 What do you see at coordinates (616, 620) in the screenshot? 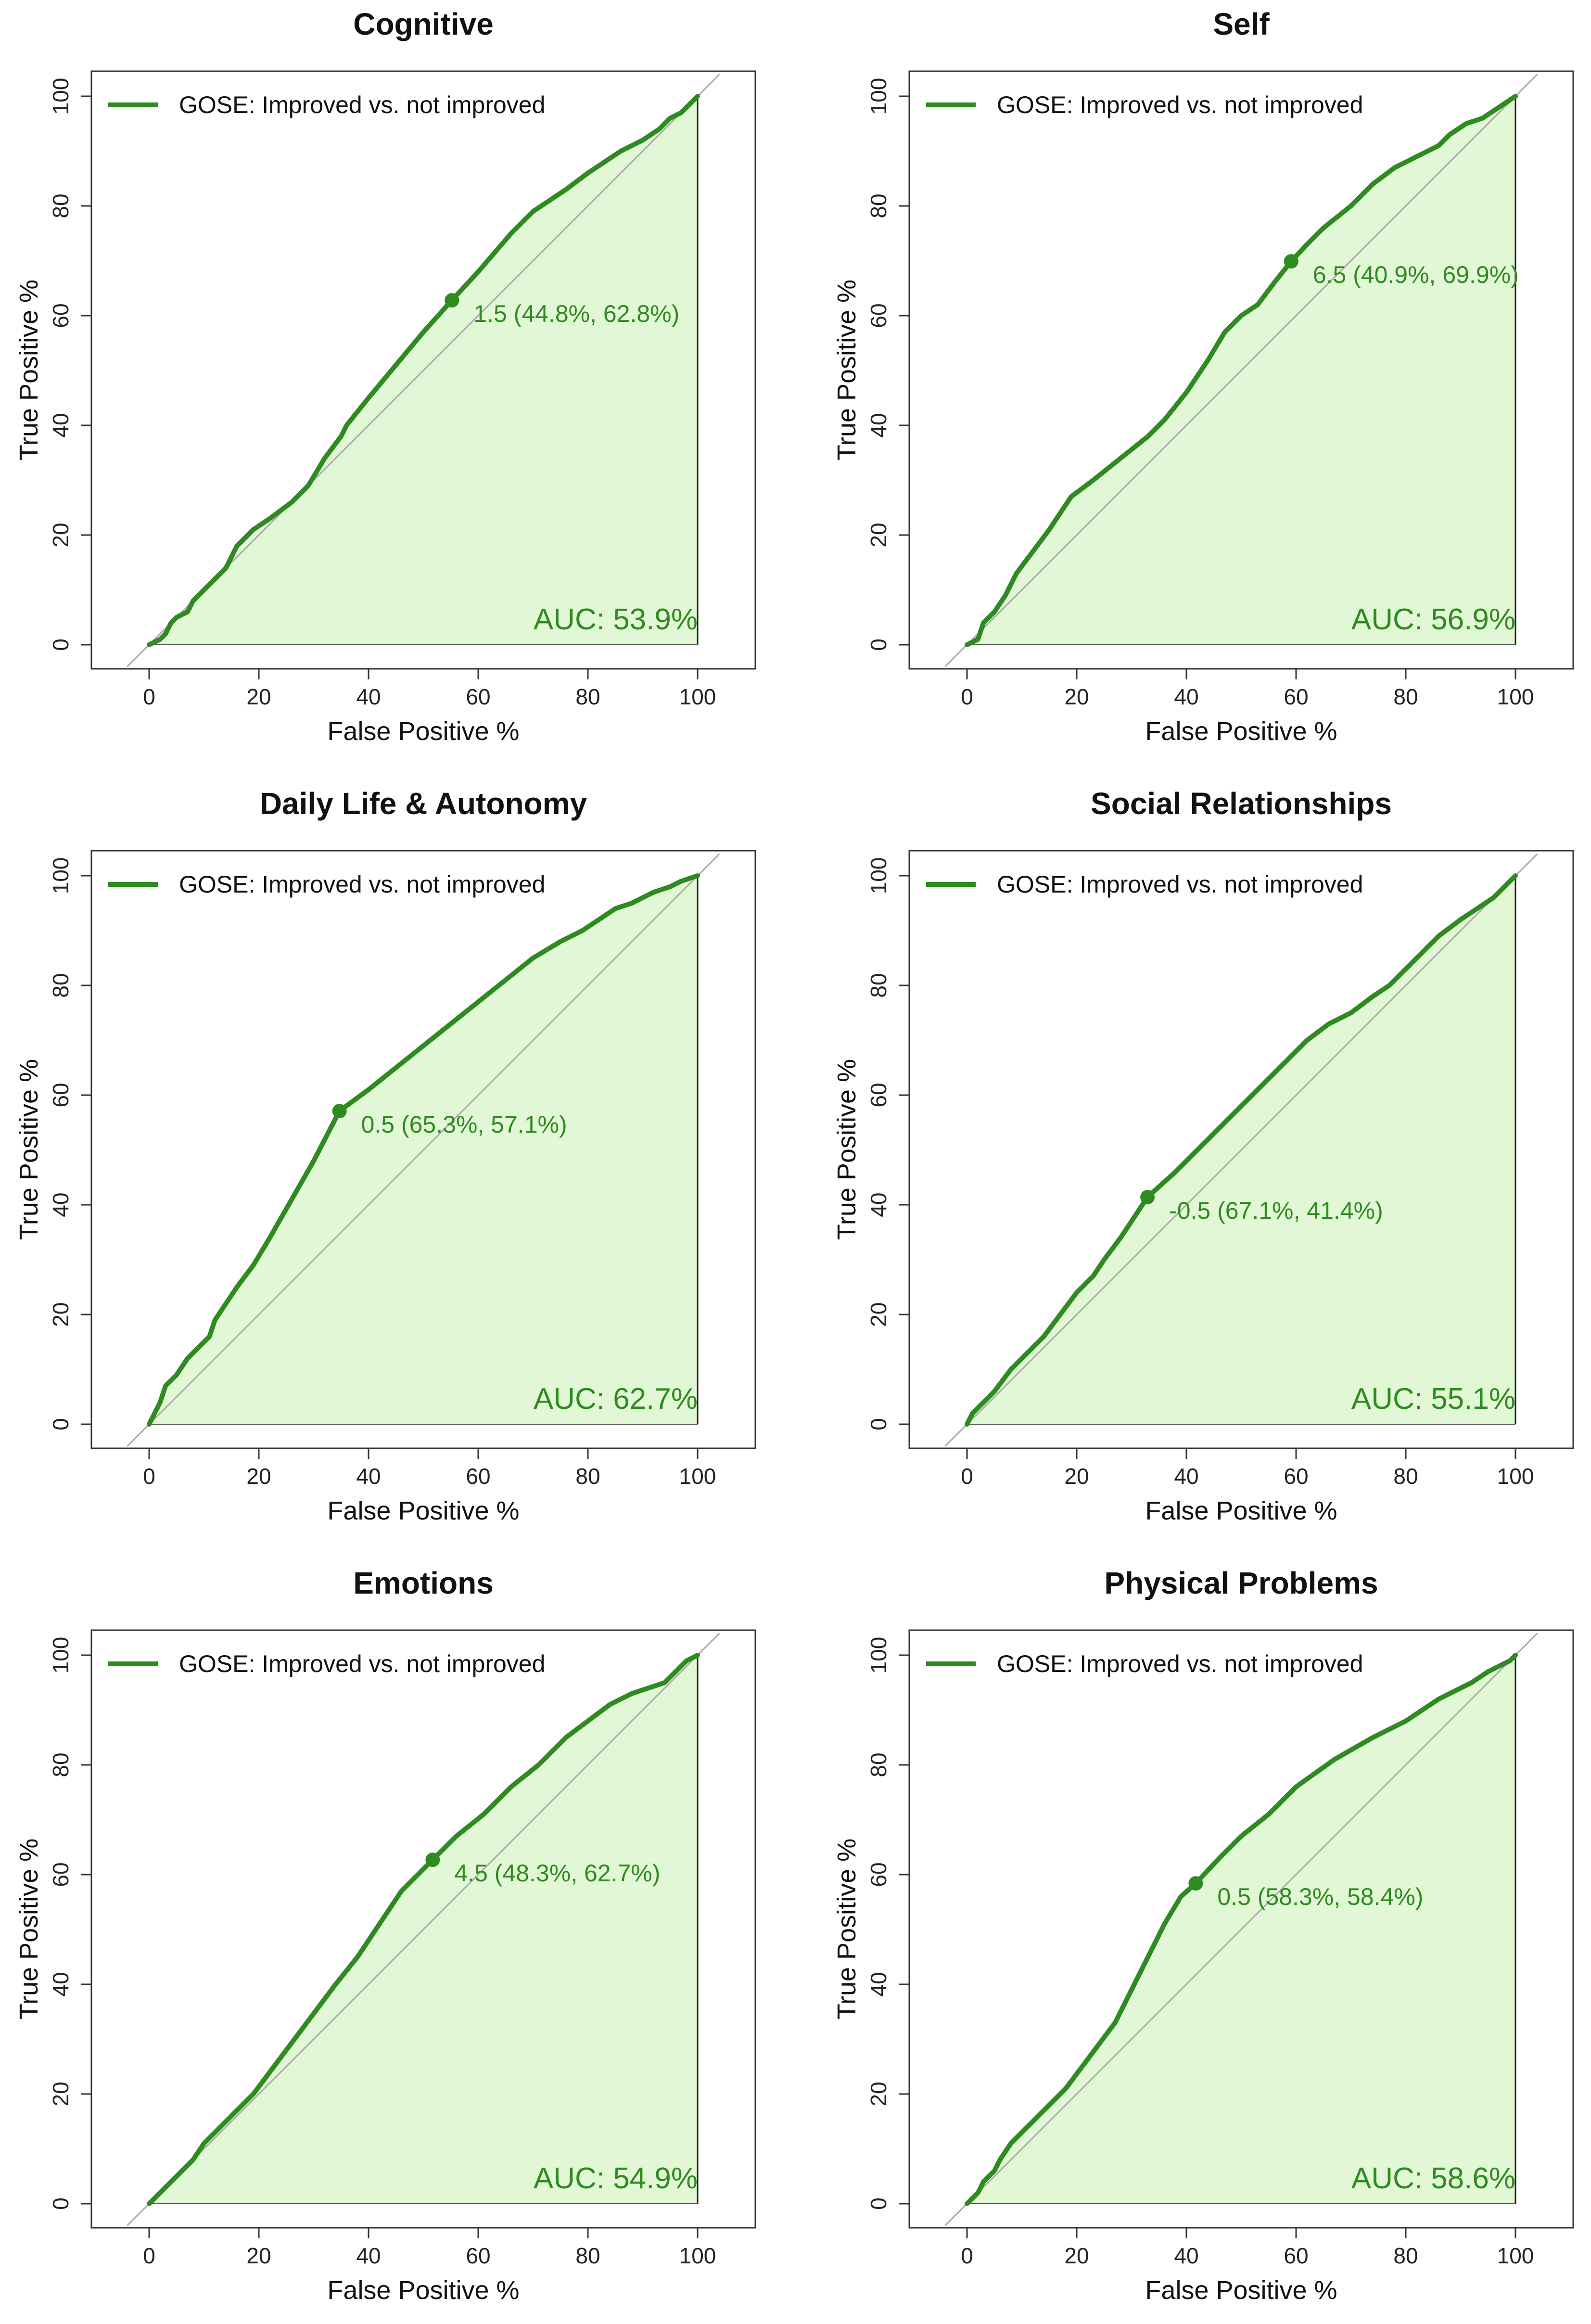
I see `auc-label: AUC: 53.9%` at bounding box center [616, 620].